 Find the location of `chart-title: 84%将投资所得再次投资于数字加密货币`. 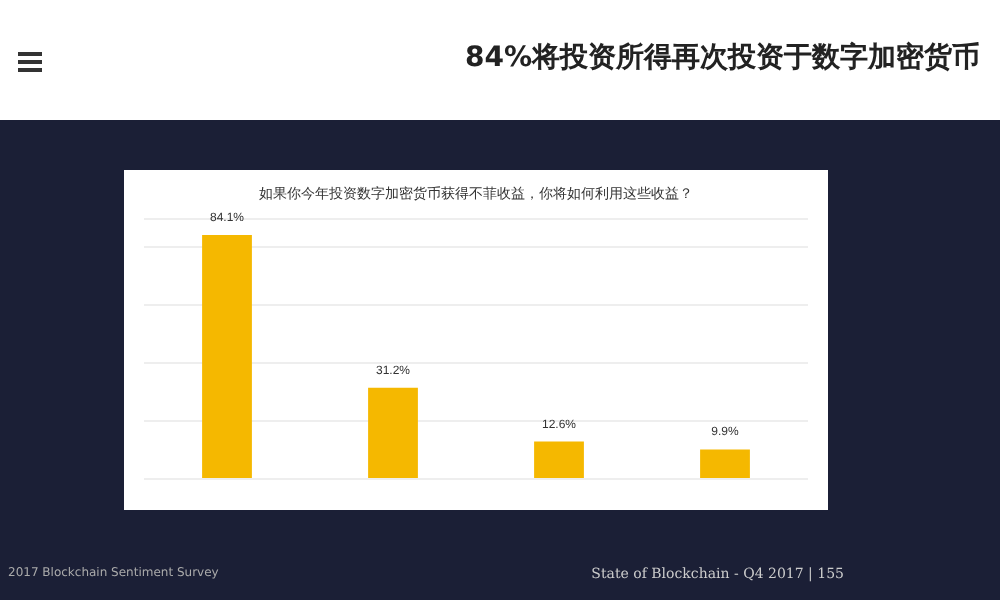

chart-title: 84%将投资所得再次投资于数字加密货币 is located at coordinates (722, 58).